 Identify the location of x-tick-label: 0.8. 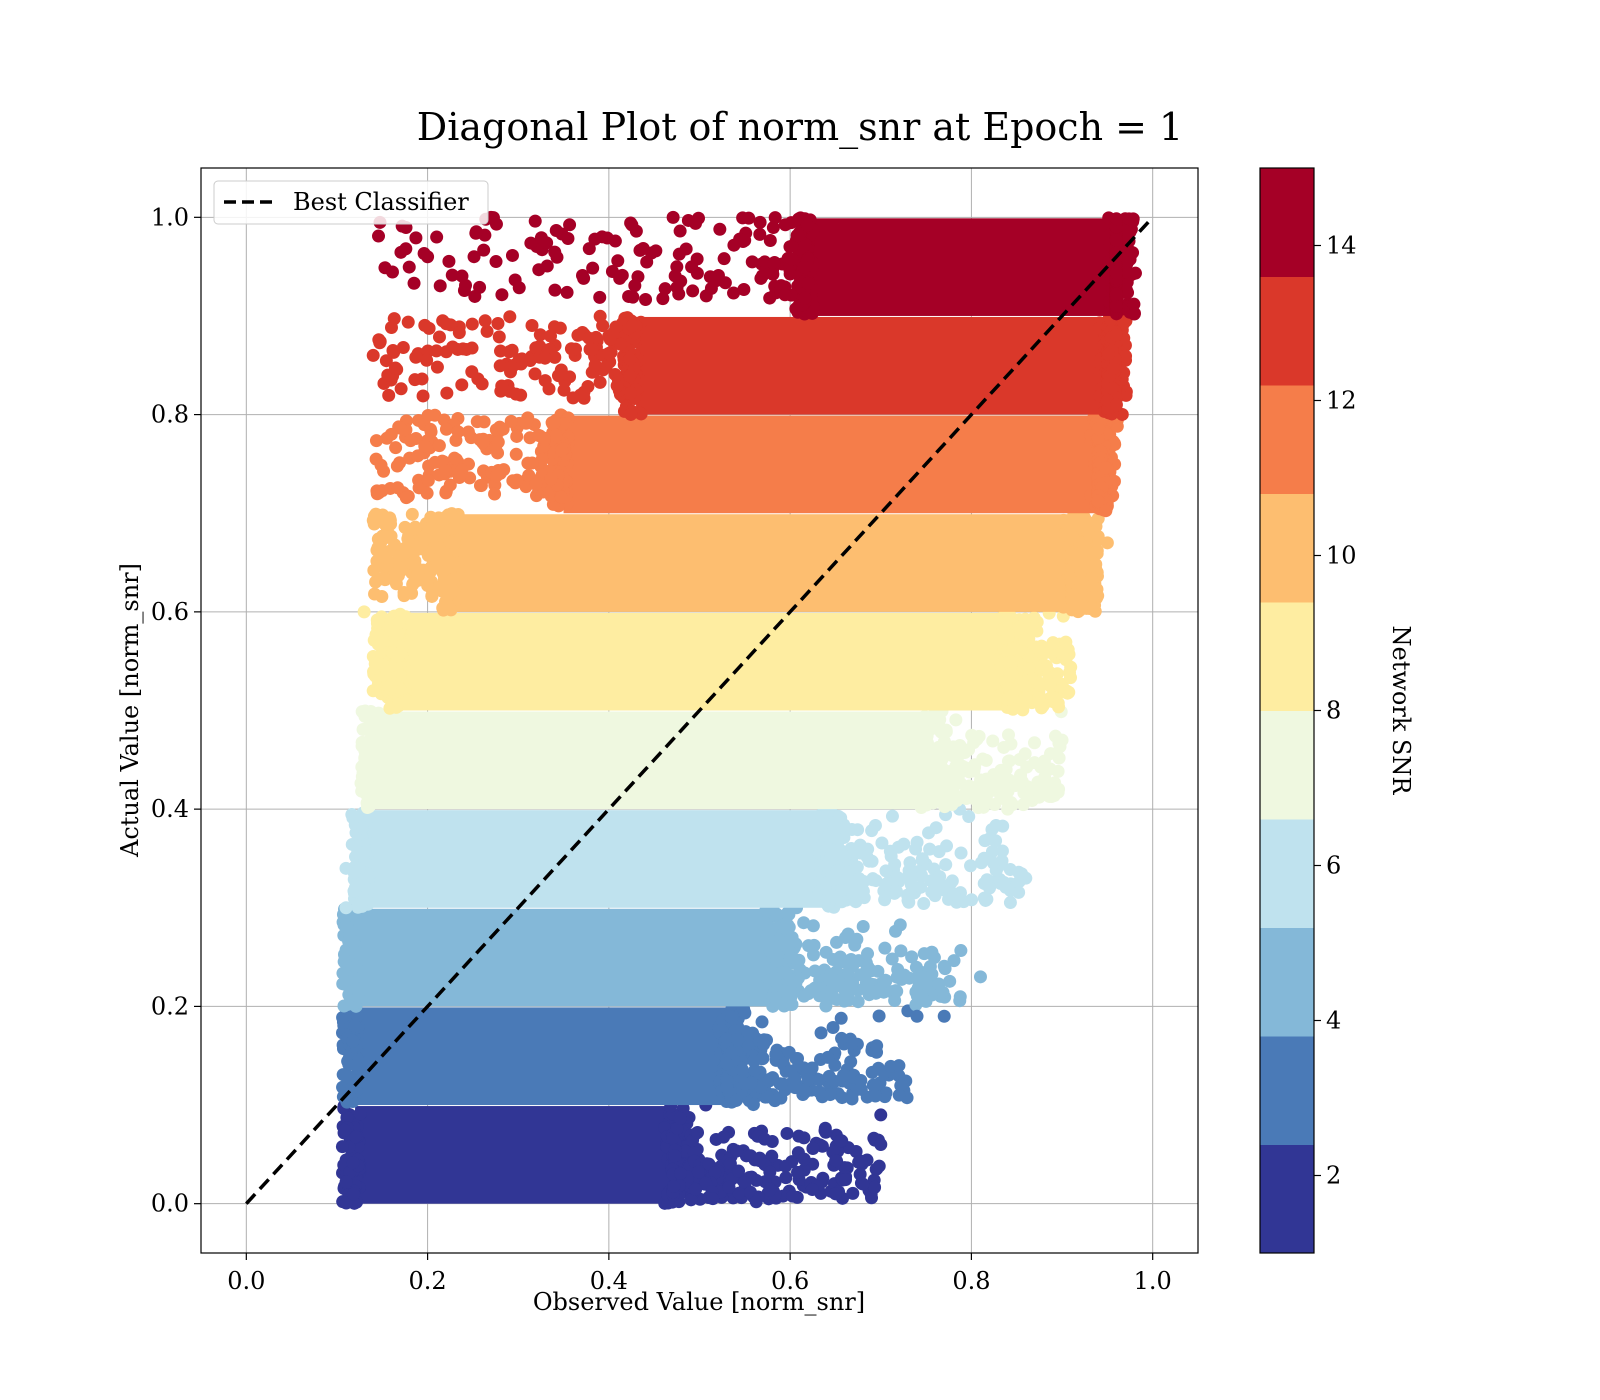
(971, 1281).